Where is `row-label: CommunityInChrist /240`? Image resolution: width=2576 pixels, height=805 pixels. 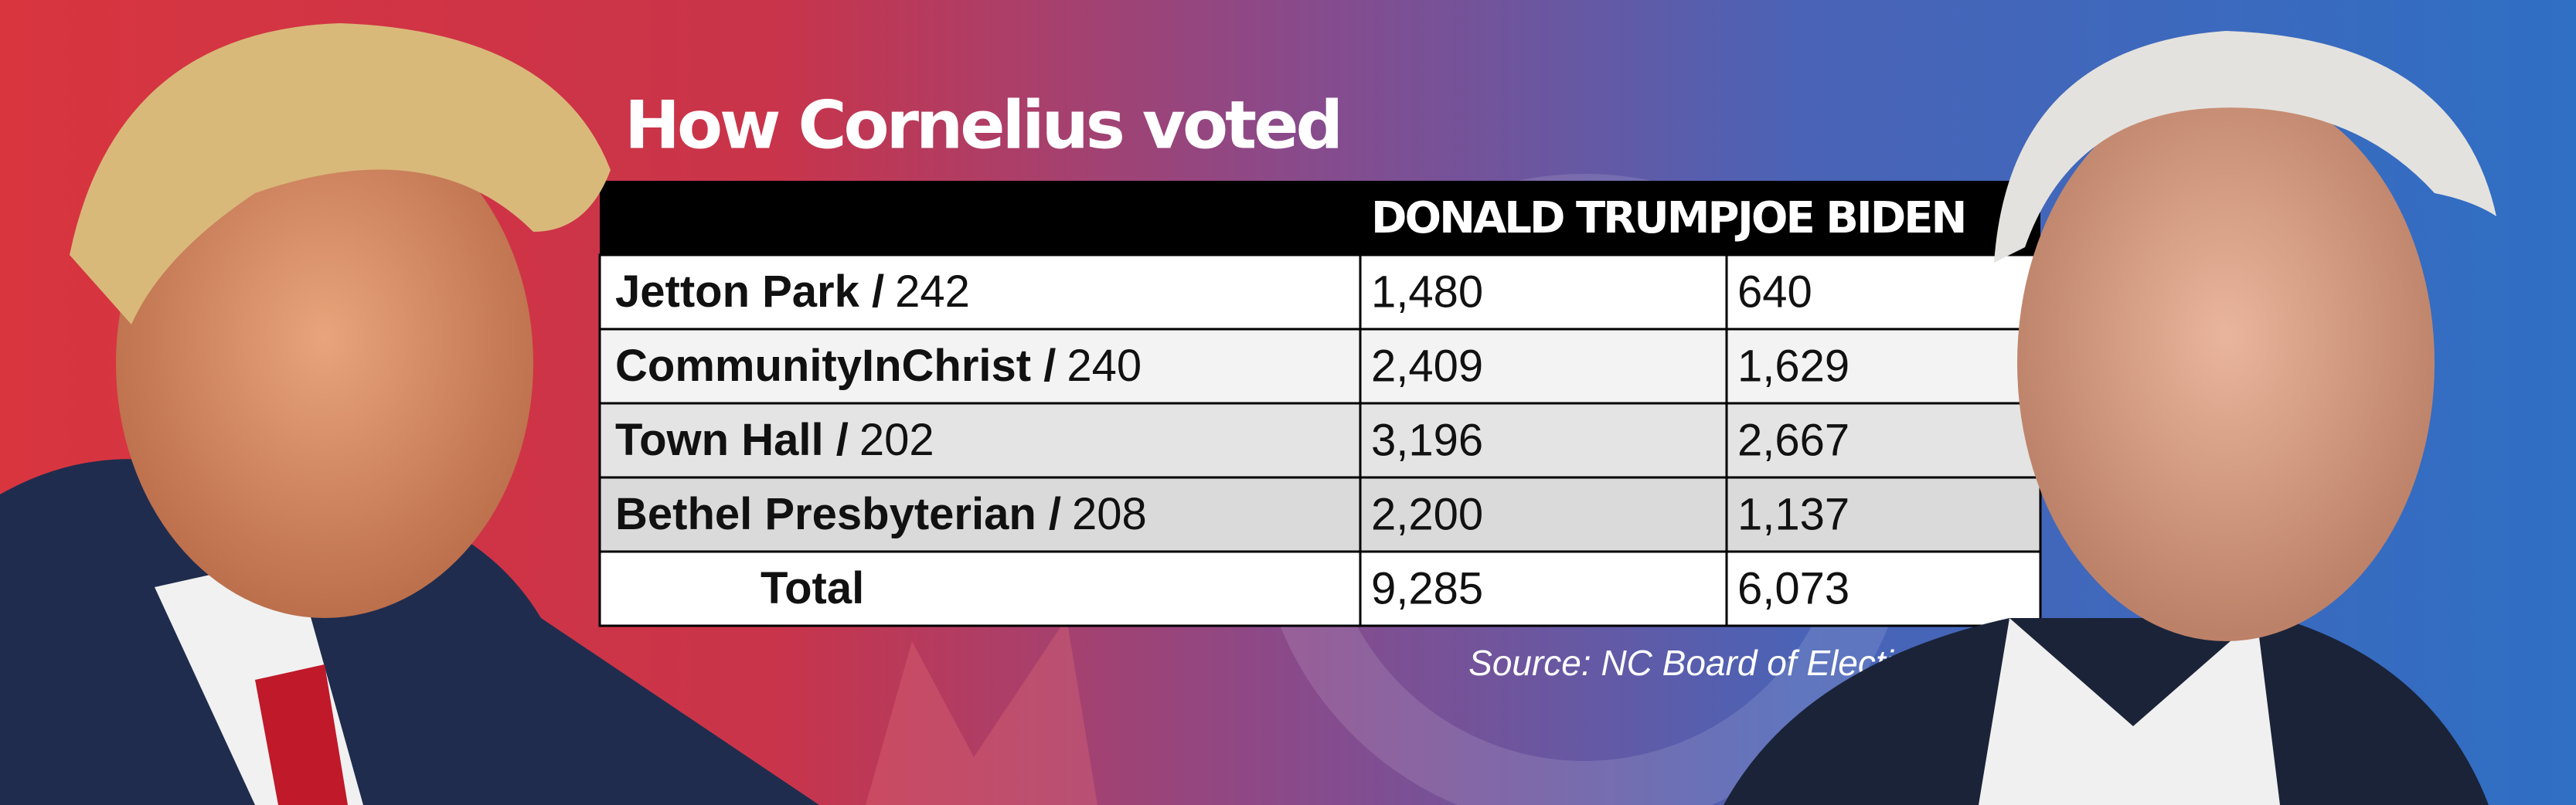 row-label: CommunityInChrist /240 is located at coordinates (878, 366).